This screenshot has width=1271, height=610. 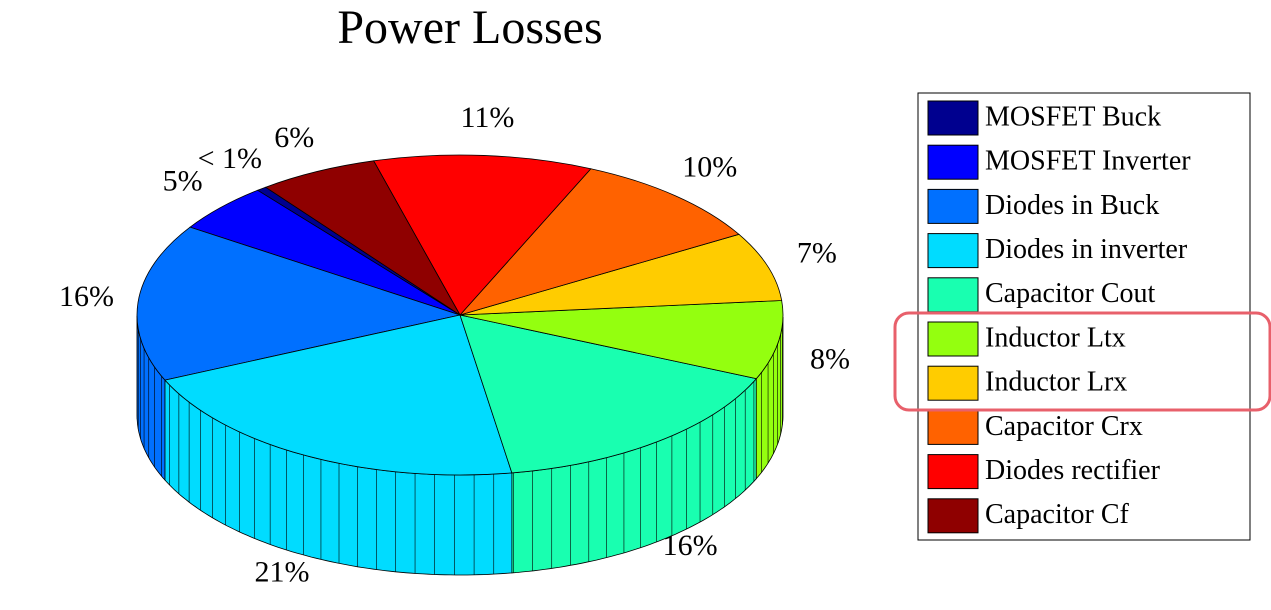 What do you see at coordinates (1086, 249) in the screenshot?
I see `legend-label: Diodes in inverter` at bounding box center [1086, 249].